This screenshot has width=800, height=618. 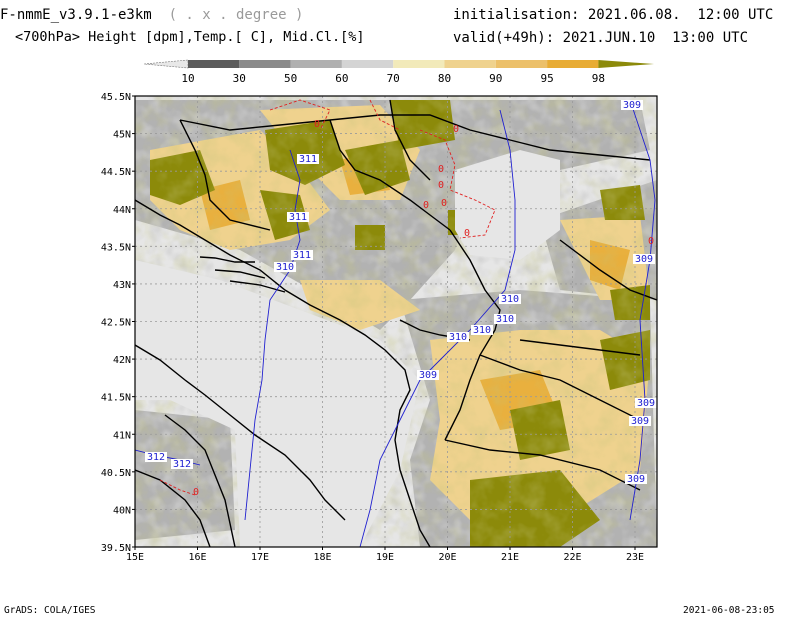 I want to click on longitude-label: 16E, so click(x=197, y=557).